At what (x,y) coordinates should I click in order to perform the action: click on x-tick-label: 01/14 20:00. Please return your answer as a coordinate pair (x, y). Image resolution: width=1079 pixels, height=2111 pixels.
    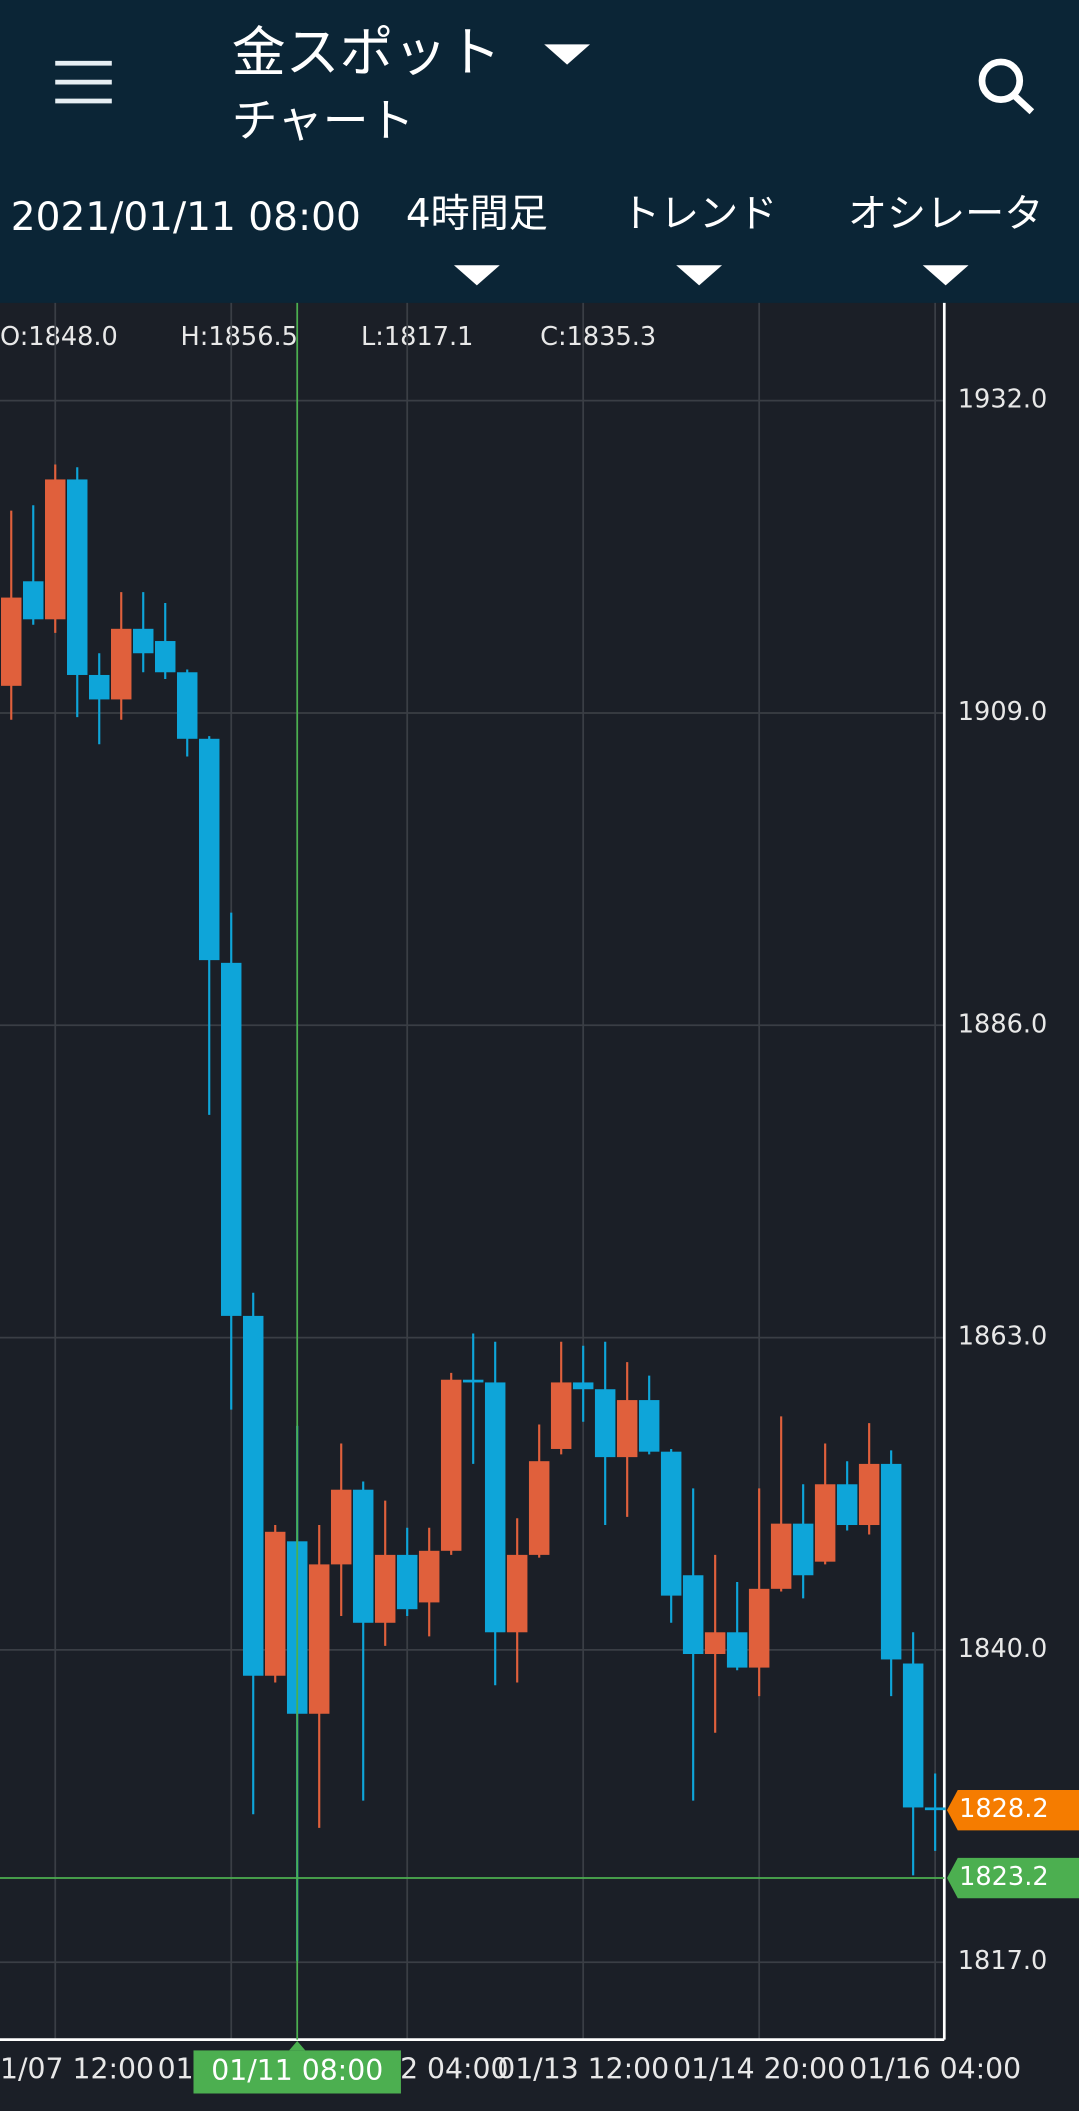
    Looking at the image, I should click on (759, 2069).